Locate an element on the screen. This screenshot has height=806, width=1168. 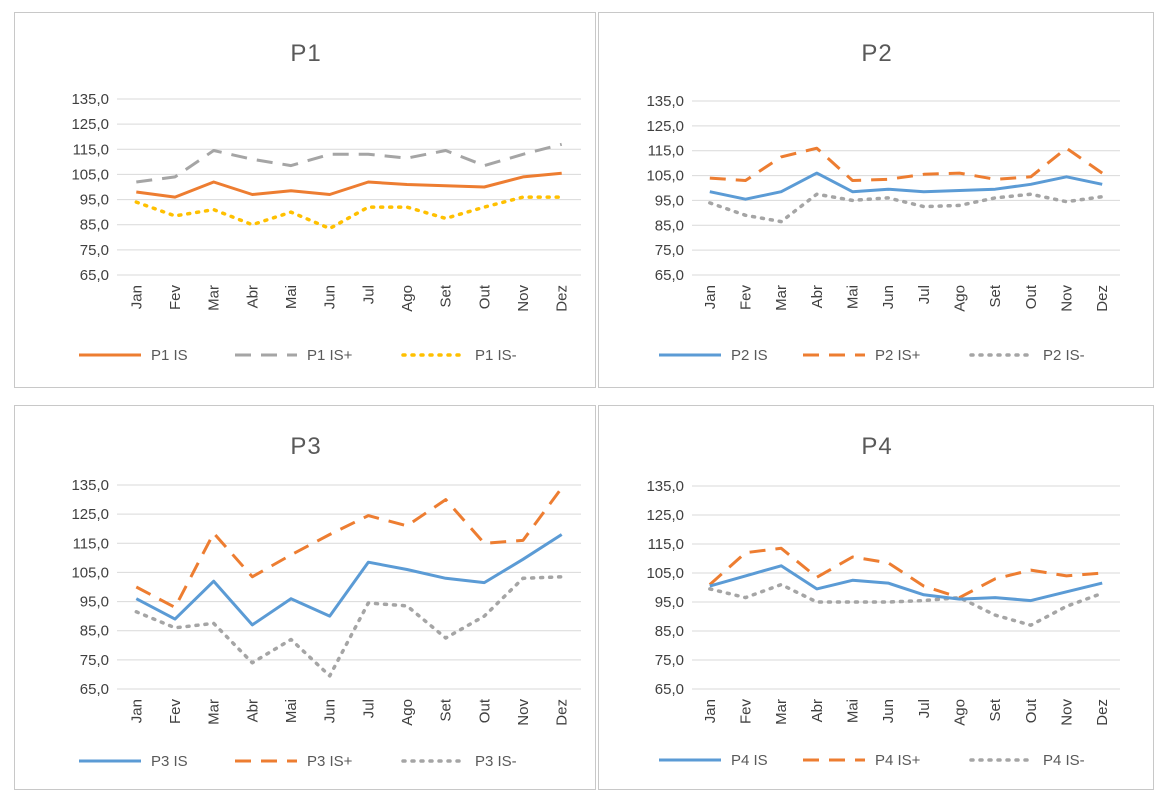
chart-p2-xtick-label: Jan is located at coordinates (710, 297).